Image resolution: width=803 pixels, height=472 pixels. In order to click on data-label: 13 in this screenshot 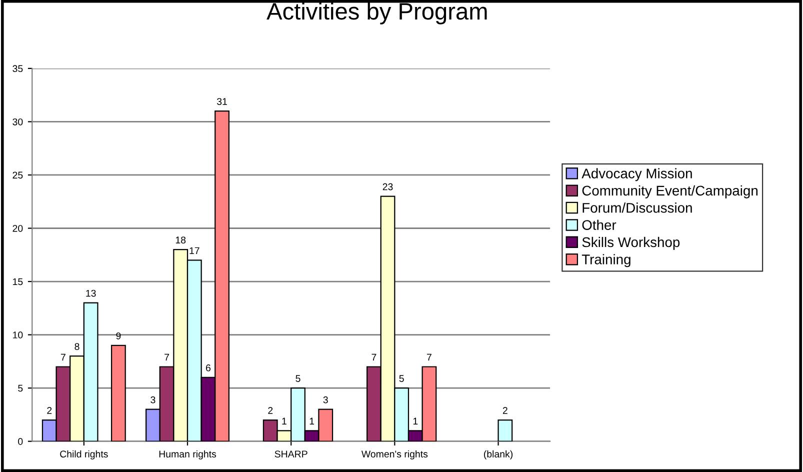, I will do `click(91, 293)`.